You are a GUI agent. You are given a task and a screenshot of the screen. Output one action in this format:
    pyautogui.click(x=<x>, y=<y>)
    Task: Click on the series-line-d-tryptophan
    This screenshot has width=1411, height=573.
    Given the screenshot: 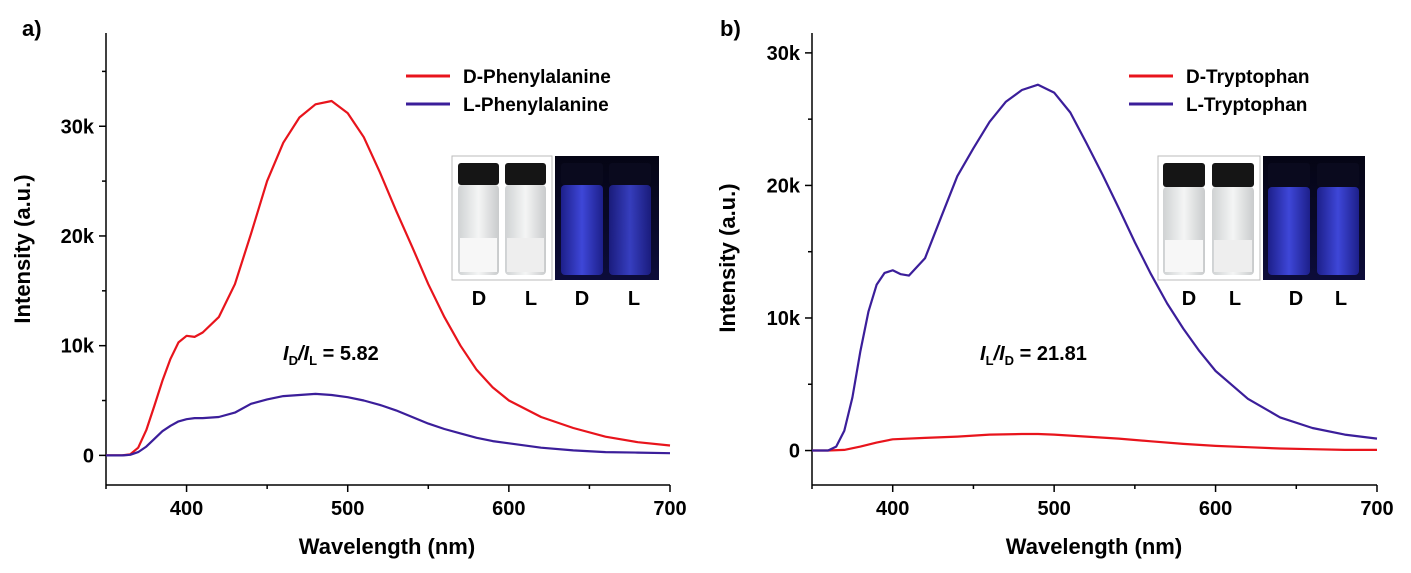 What is the action you would take?
    pyautogui.click(x=1094, y=442)
    